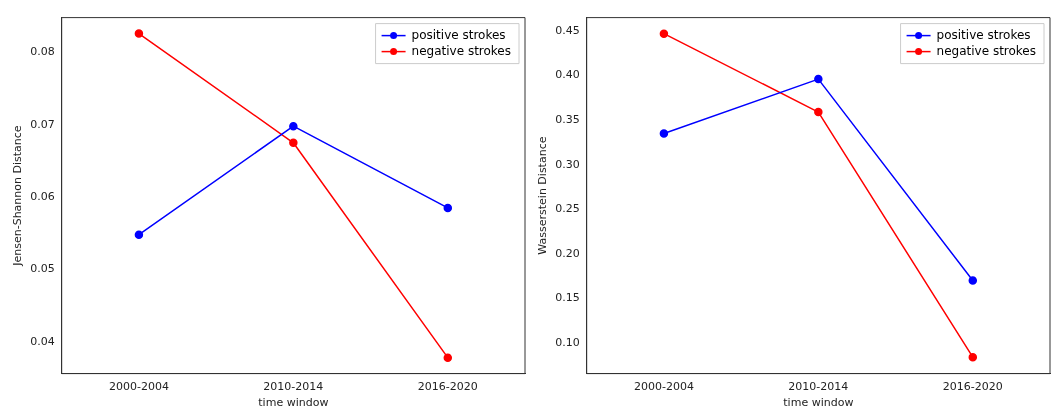 Image resolution: width=1059 pixels, height=410 pixels. What do you see at coordinates (567, 30) in the screenshot?
I see `y-tick-label: 0.45` at bounding box center [567, 30].